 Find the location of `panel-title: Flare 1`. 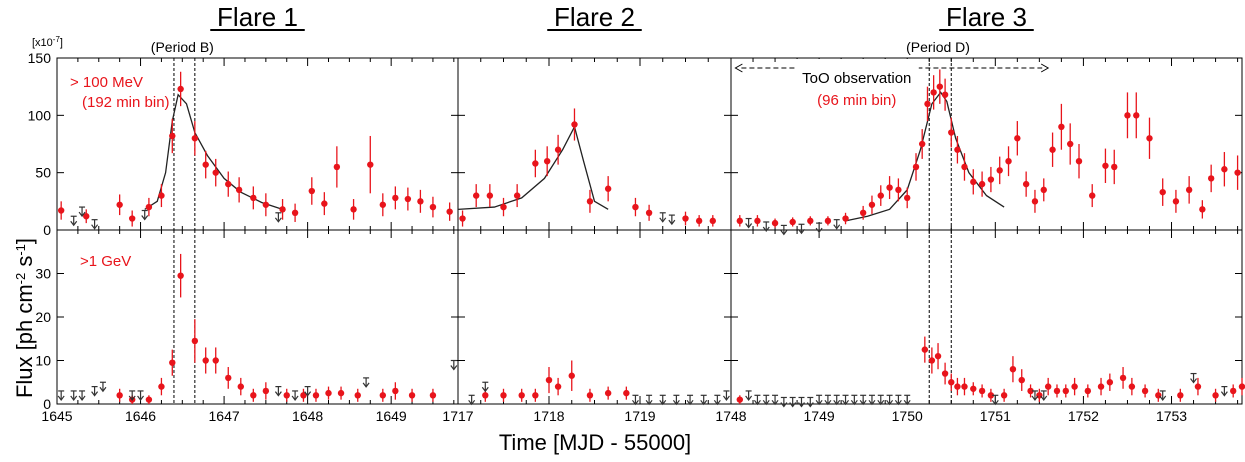

panel-title: Flare 1 is located at coordinates (257, 17).